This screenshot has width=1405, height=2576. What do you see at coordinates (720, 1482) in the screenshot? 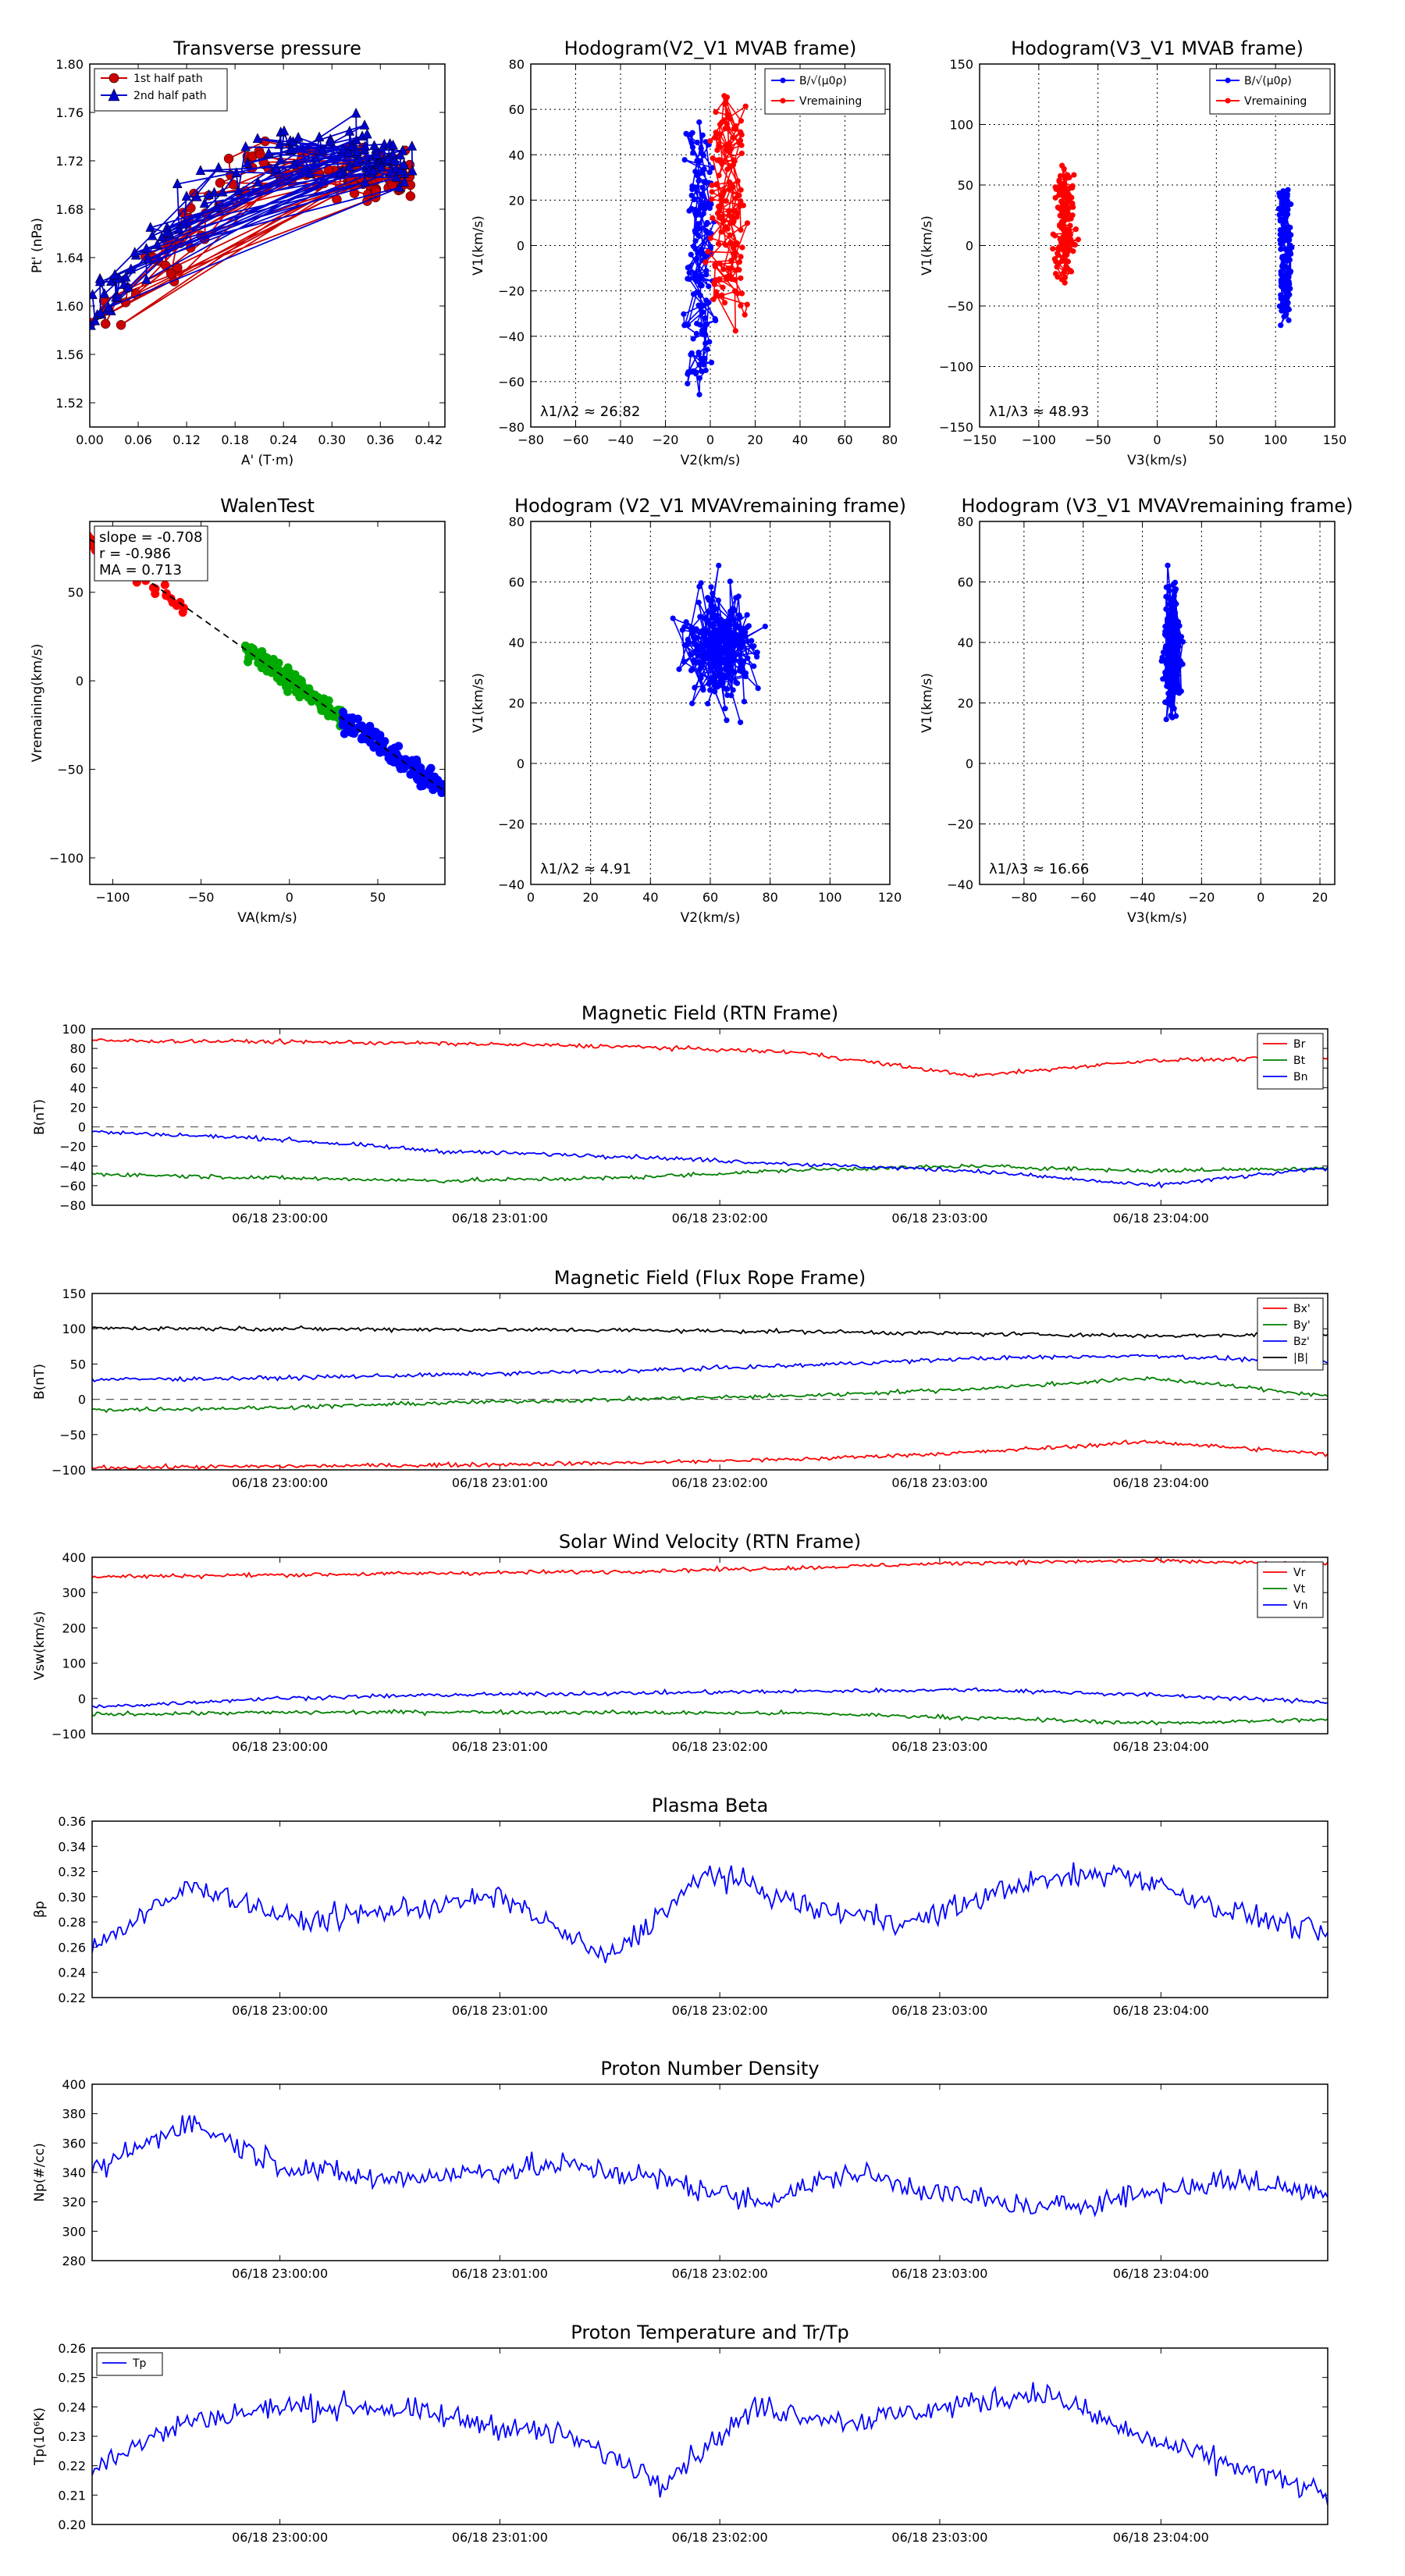
I see `x-tick-label: 06/18 23:02:00` at bounding box center [720, 1482].